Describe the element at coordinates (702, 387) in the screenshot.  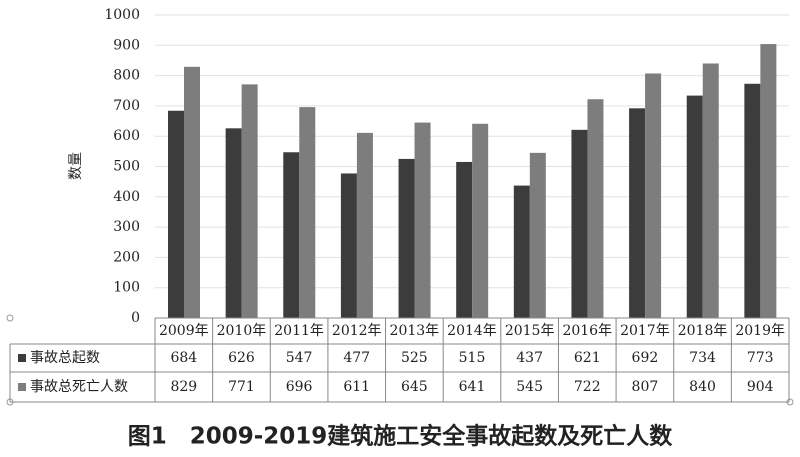
I see `table-value: 840` at that location.